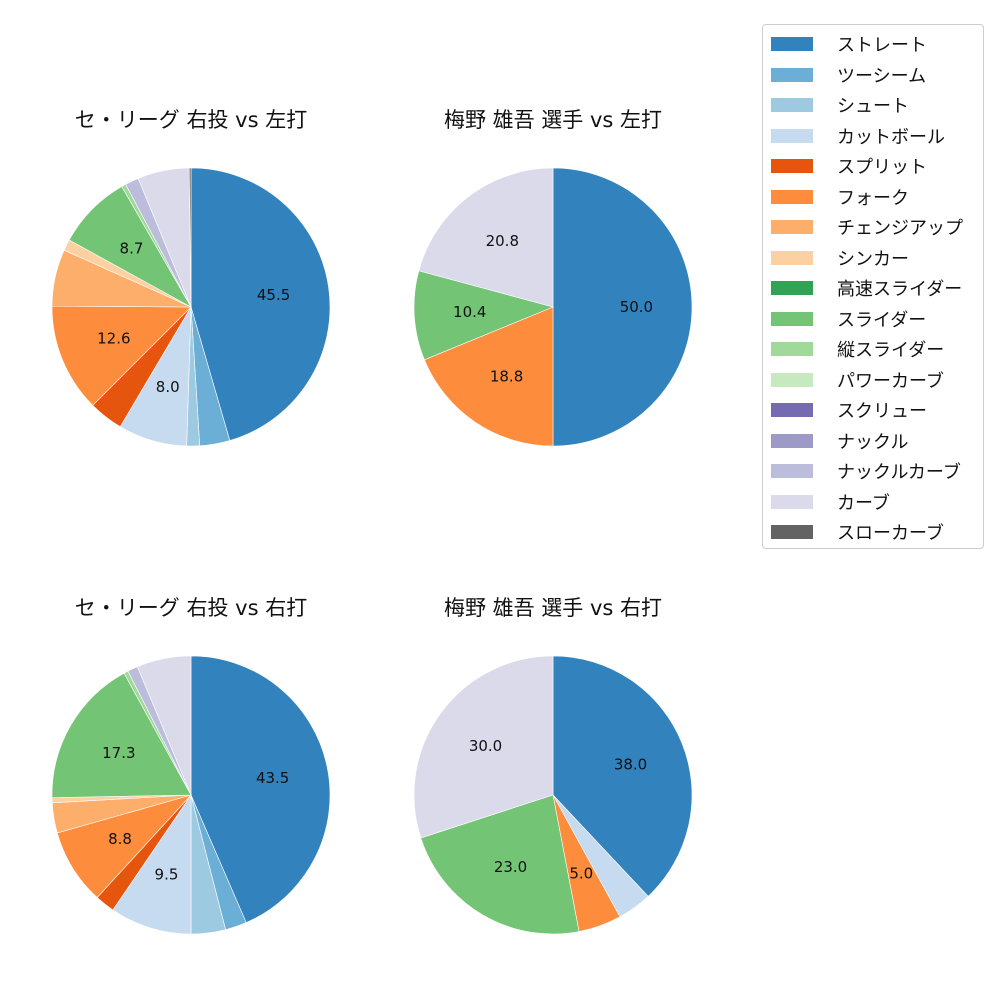 This screenshot has height=1000, width=1000. Describe the element at coordinates (191, 120) in the screenshot. I see `chart-title-1: セ・リーグ 右投 vs 左打` at that location.